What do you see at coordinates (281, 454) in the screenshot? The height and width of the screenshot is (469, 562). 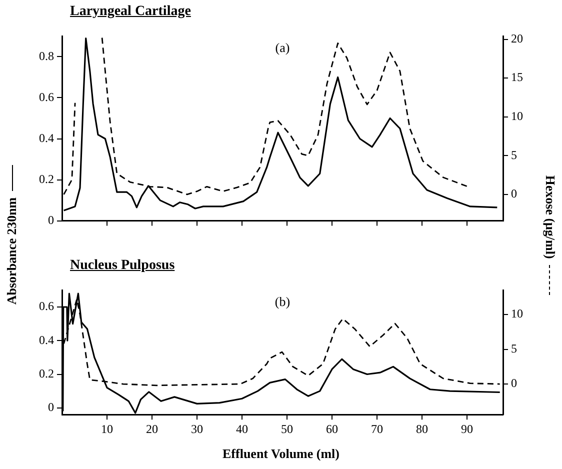 I see `x-axis-title: Effluent Volume (ml)` at bounding box center [281, 454].